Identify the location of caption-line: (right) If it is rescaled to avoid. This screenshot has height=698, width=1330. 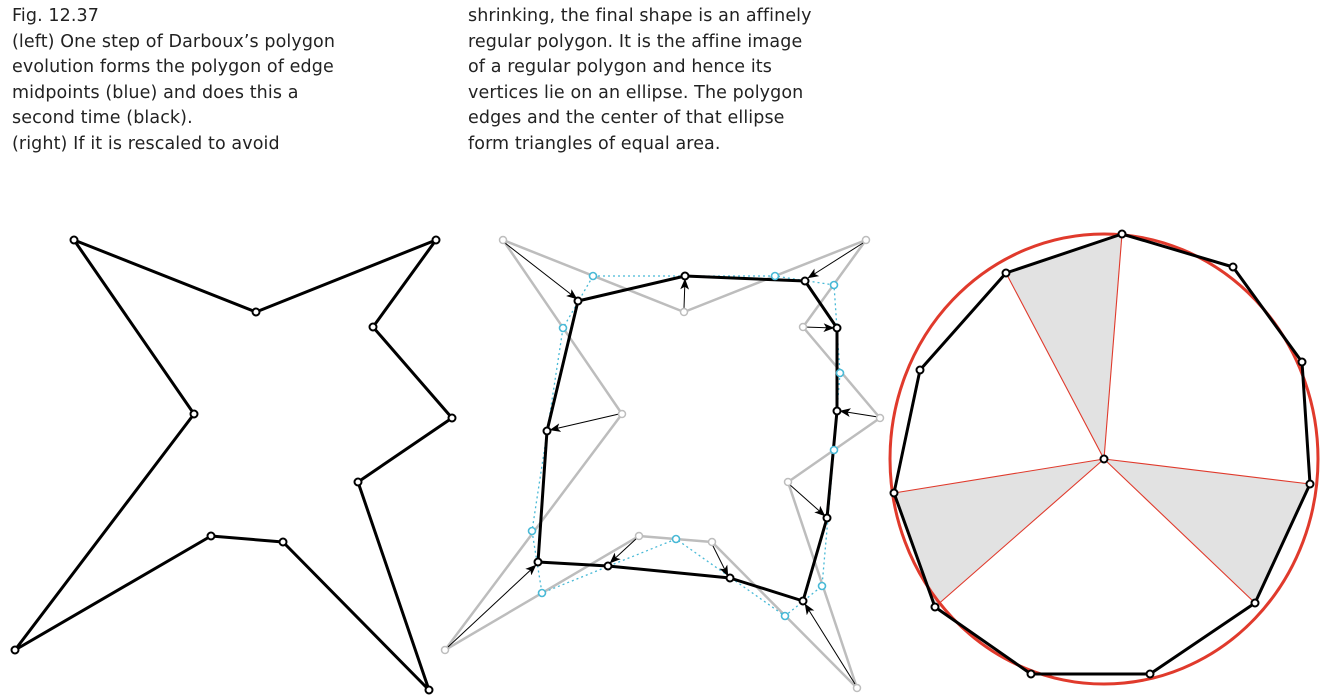
(146, 143).